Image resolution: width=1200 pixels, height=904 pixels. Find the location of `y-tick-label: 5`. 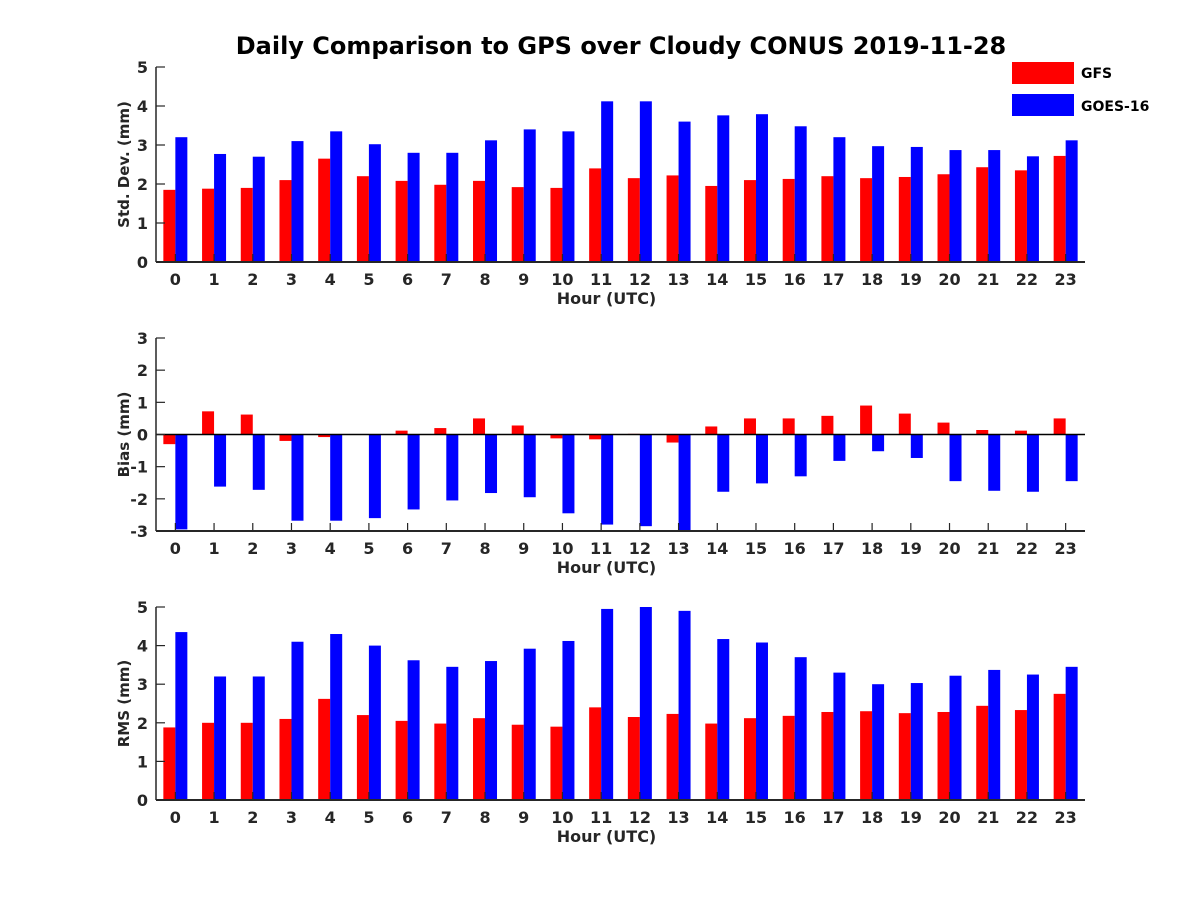

y-tick-label: 5 is located at coordinates (142, 607).